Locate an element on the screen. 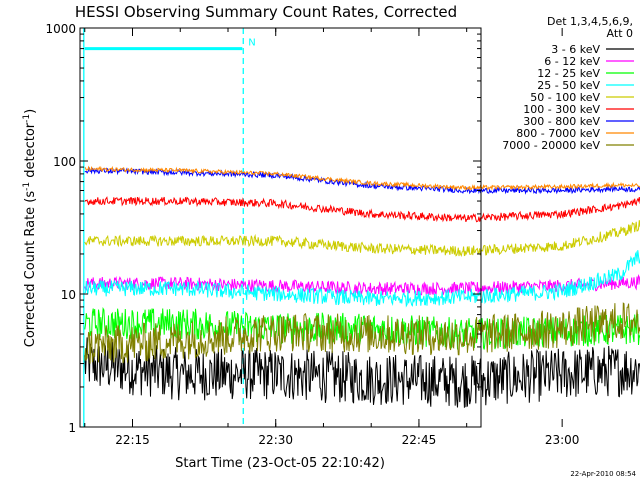  y-axis-label-exp1: -1 is located at coordinates (27, 186).